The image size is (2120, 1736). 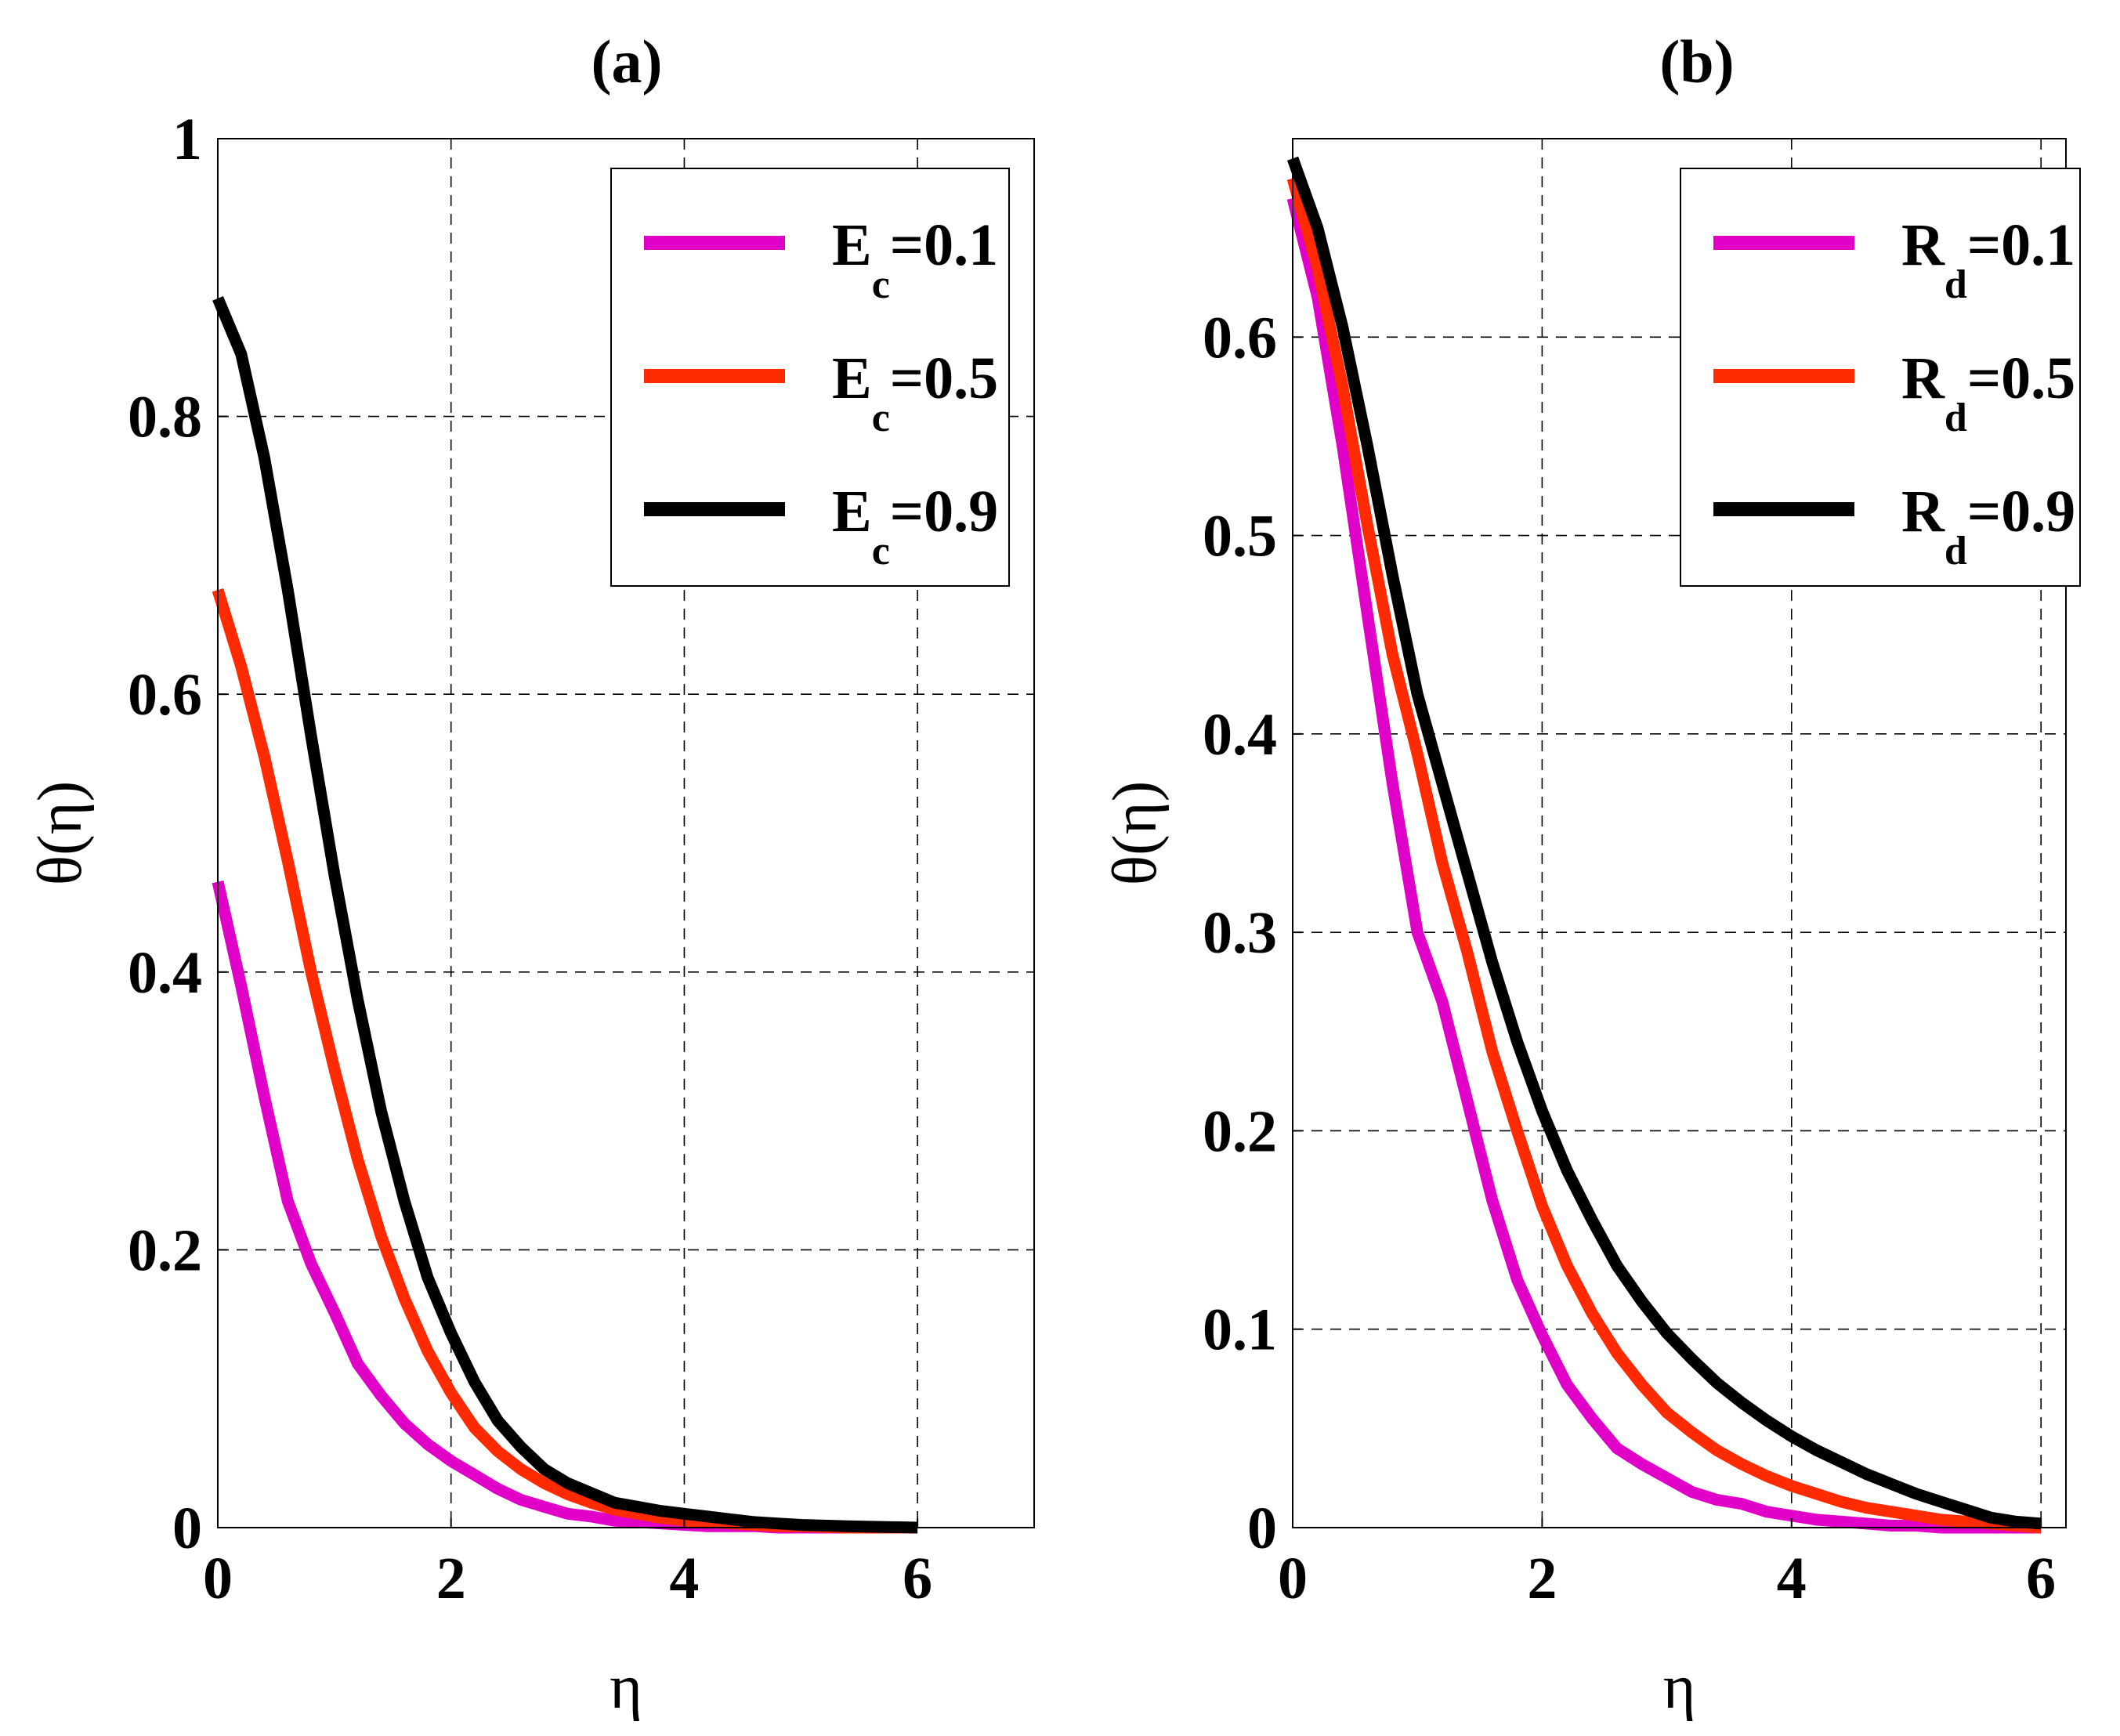 I want to click on y-tick-label: 0.3, so click(x=1240, y=933).